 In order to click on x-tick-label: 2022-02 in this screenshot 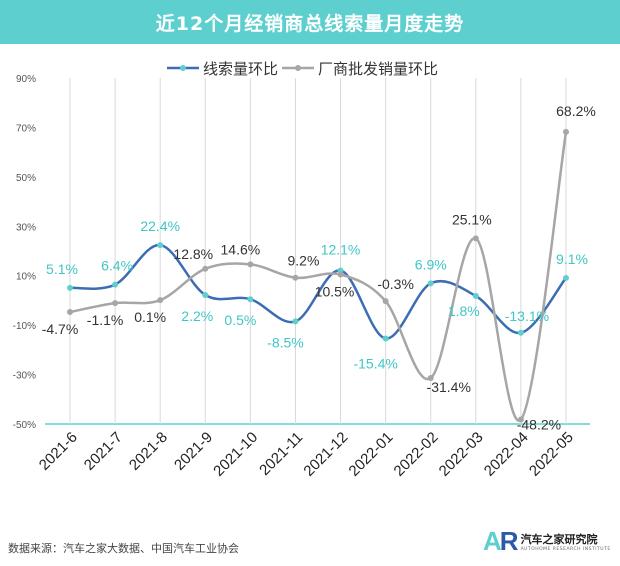, I will do `click(416, 454)`.